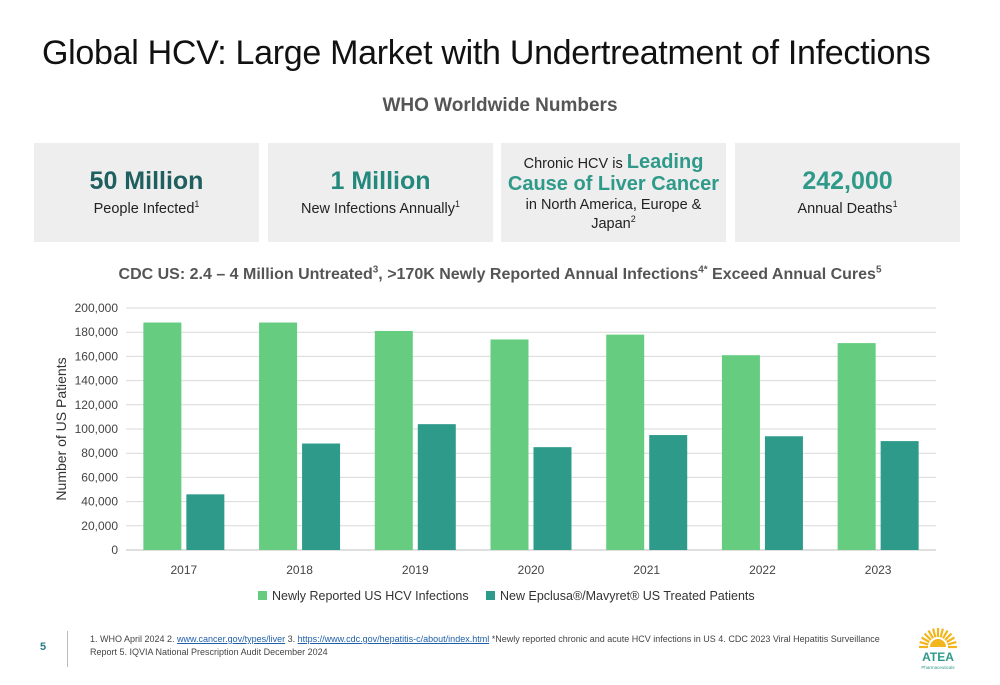  What do you see at coordinates (97, 381) in the screenshot?
I see `y-tick-label: 140,000` at bounding box center [97, 381].